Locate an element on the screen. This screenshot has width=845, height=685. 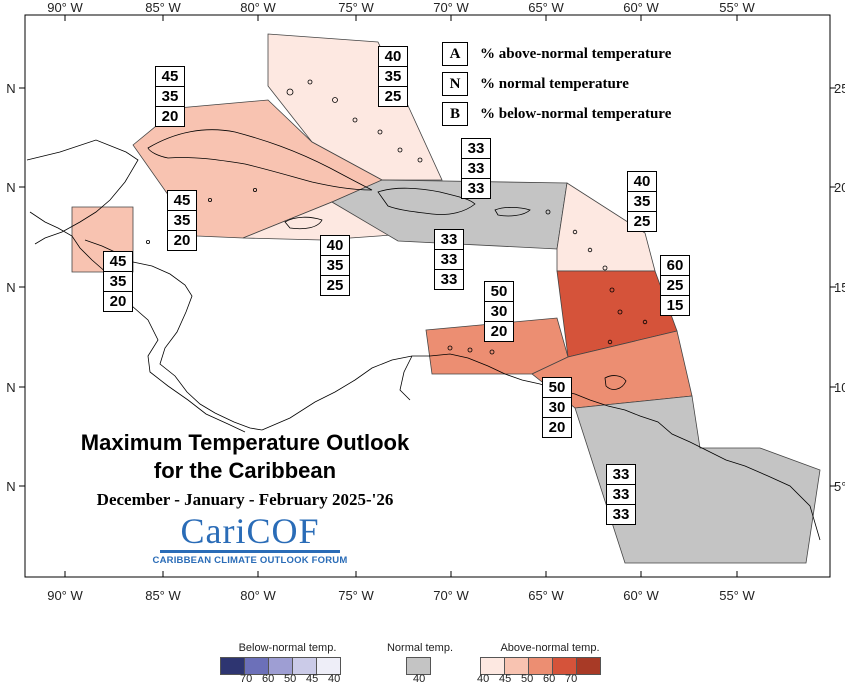
scale-normal-swatches is located at coordinates (418, 666).